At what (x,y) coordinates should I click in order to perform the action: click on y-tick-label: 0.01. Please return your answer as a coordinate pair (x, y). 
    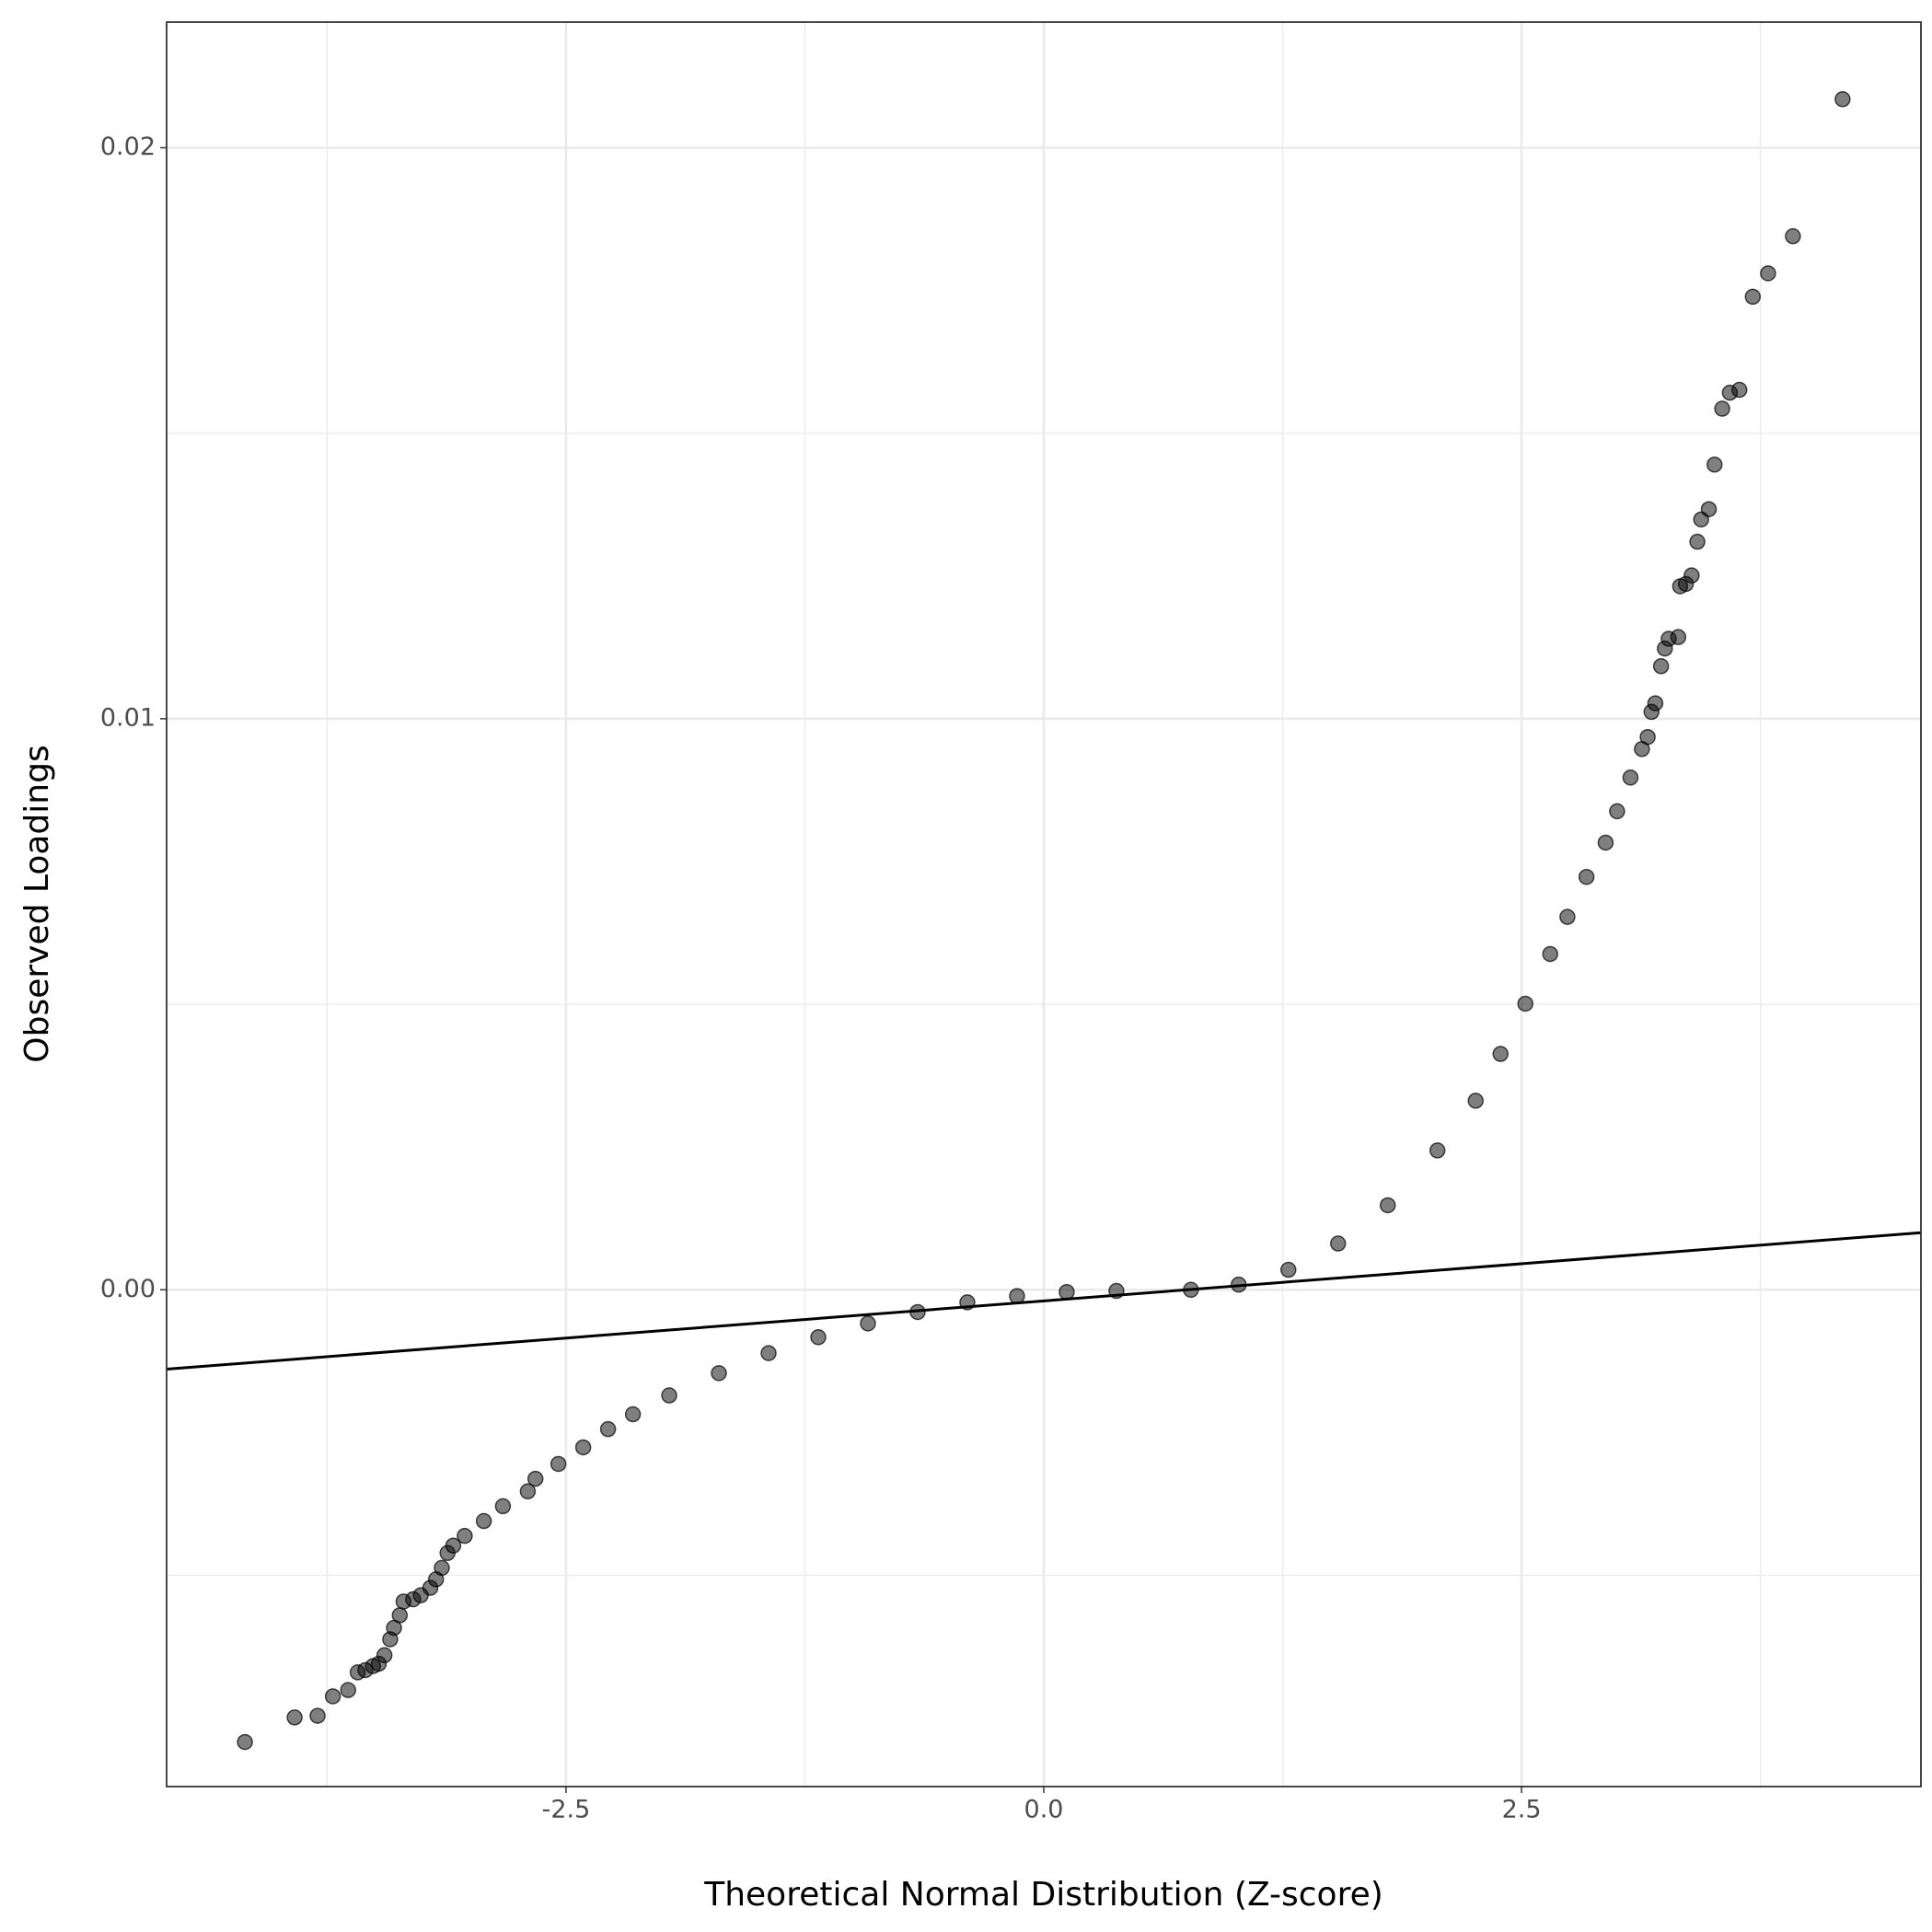
    Looking at the image, I should click on (128, 718).